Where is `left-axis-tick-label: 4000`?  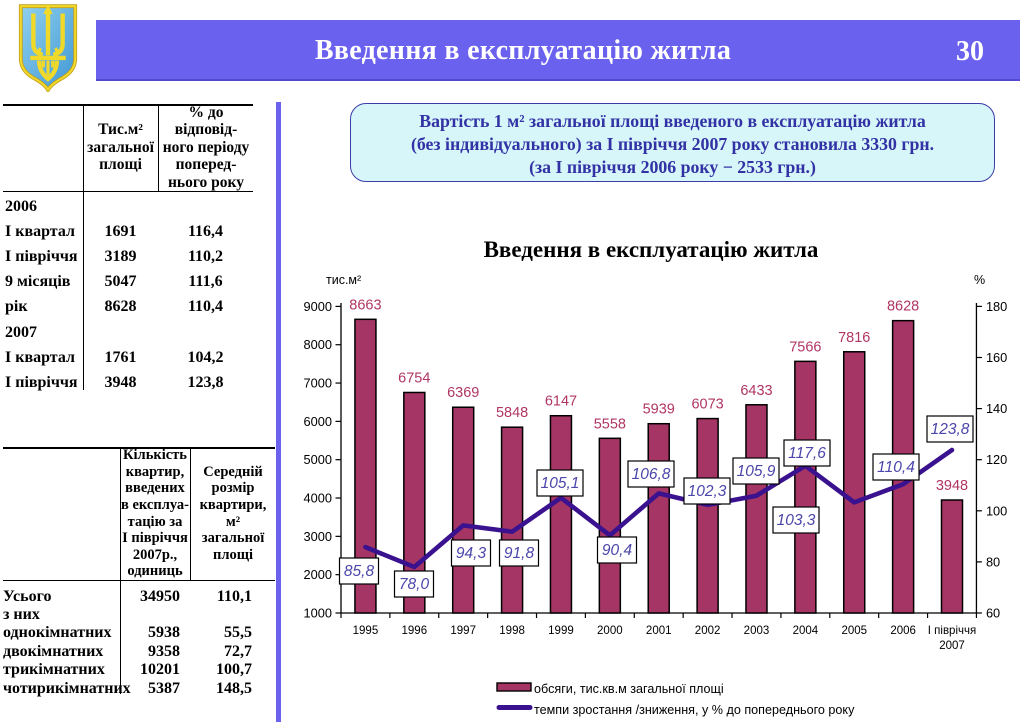 left-axis-tick-label: 4000 is located at coordinates (318, 498).